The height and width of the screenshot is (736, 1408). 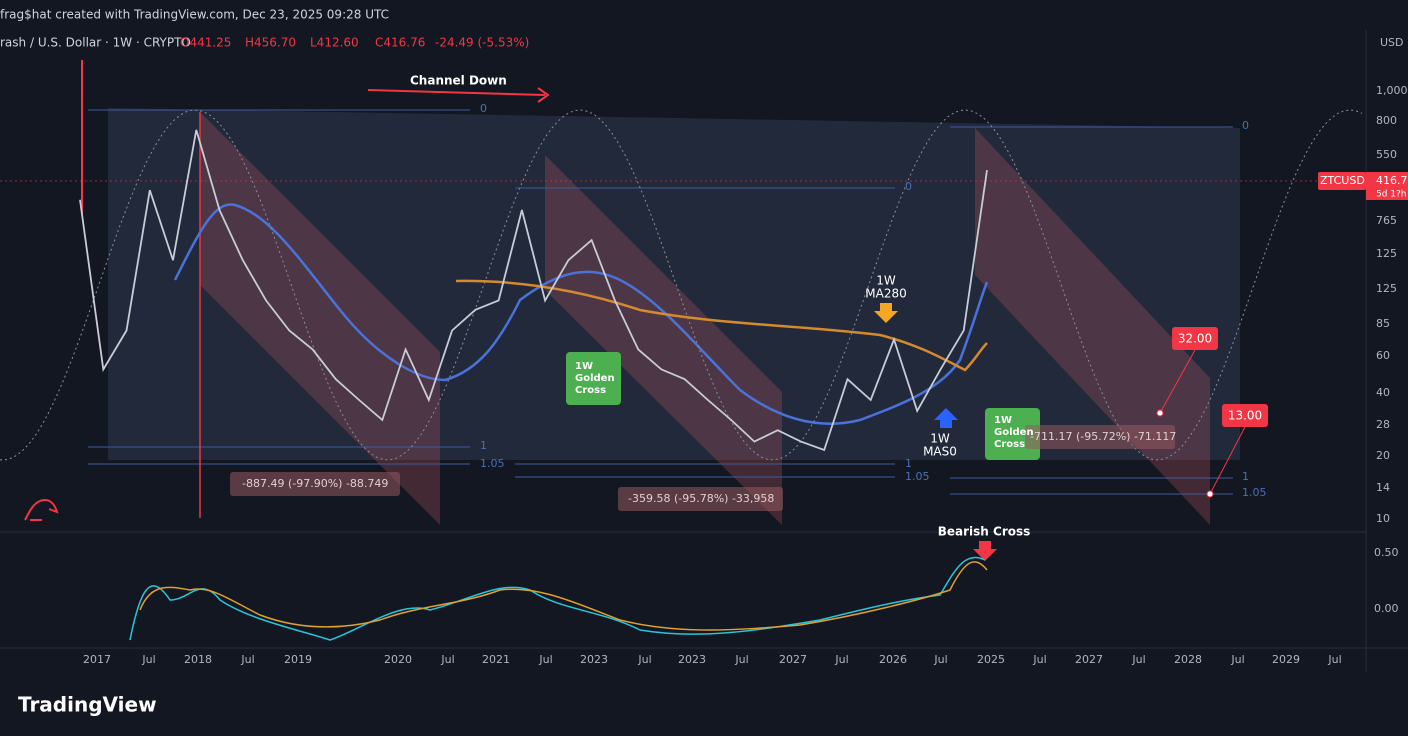 What do you see at coordinates (482, 43) in the screenshot?
I see `change: -24.49 (-5.53%)` at bounding box center [482, 43].